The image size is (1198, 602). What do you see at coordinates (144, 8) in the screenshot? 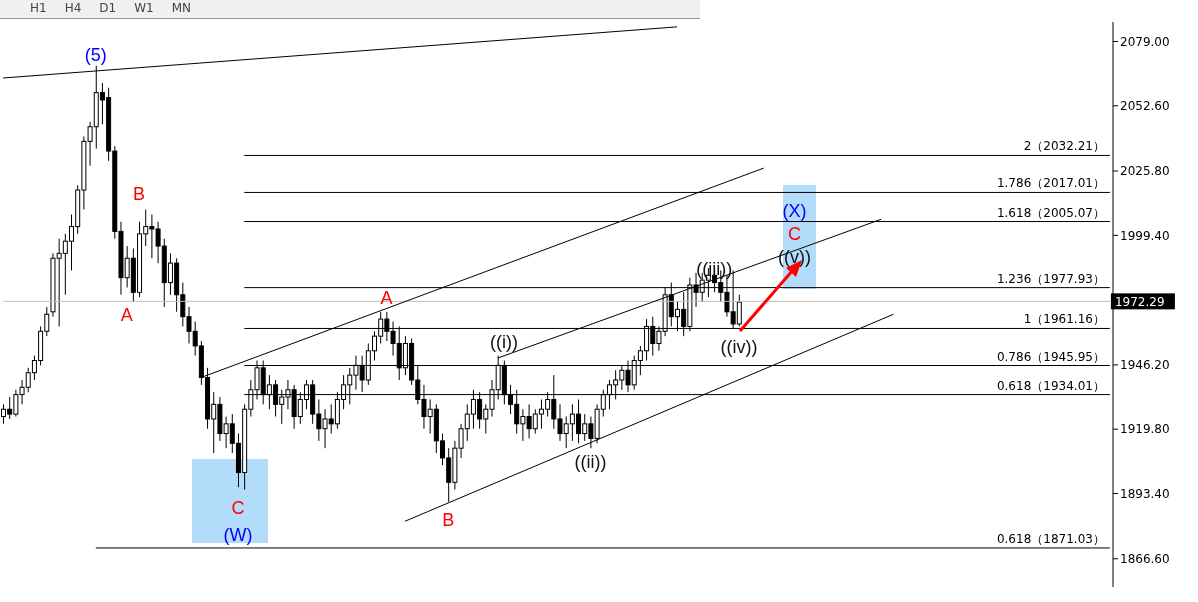
I see `text: W1` at bounding box center [144, 8].